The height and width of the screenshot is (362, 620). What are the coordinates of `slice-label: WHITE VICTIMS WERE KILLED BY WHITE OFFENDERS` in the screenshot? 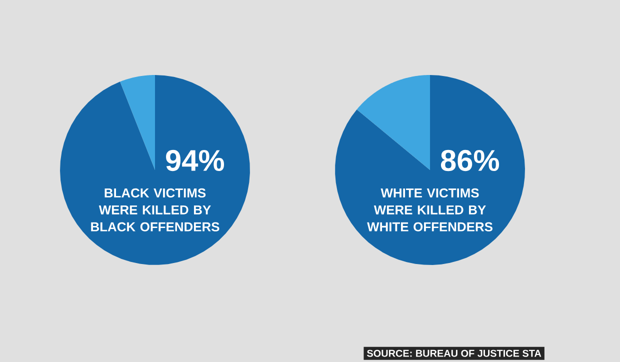 It's located at (429, 210).